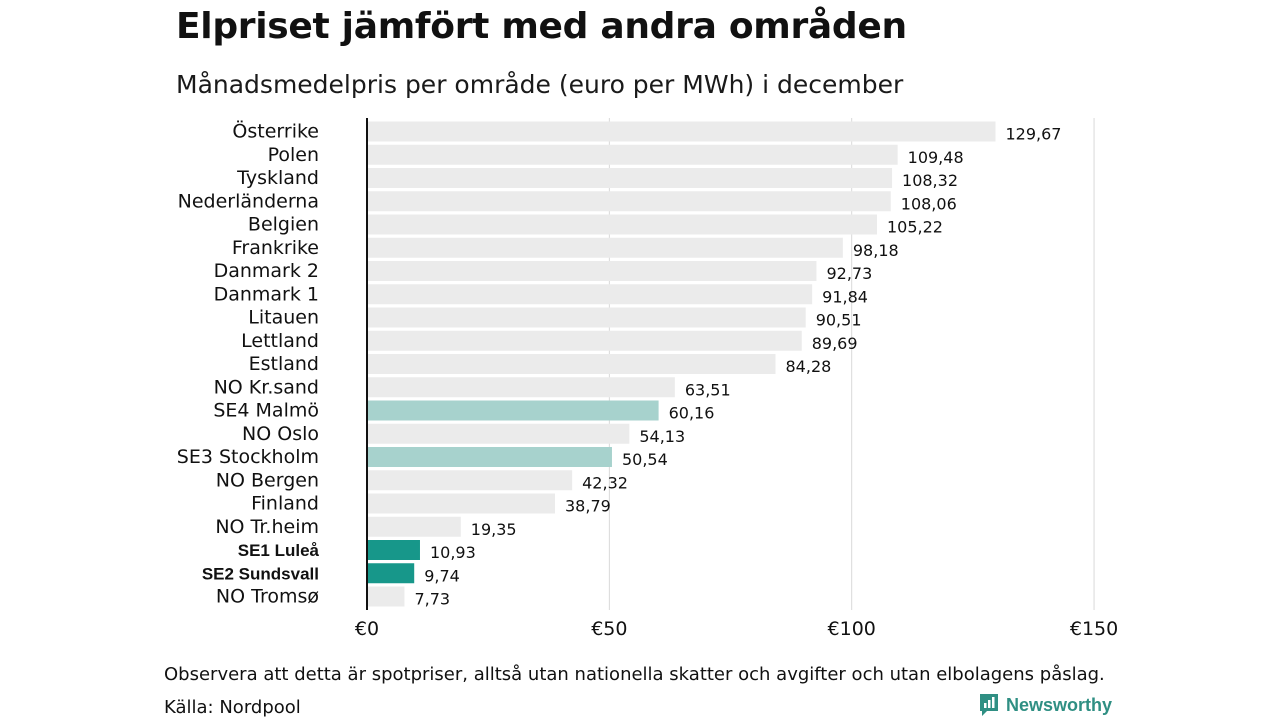 This screenshot has width=1280, height=720. Describe the element at coordinates (283, 225) in the screenshot. I see `category-label: Belgien` at that location.